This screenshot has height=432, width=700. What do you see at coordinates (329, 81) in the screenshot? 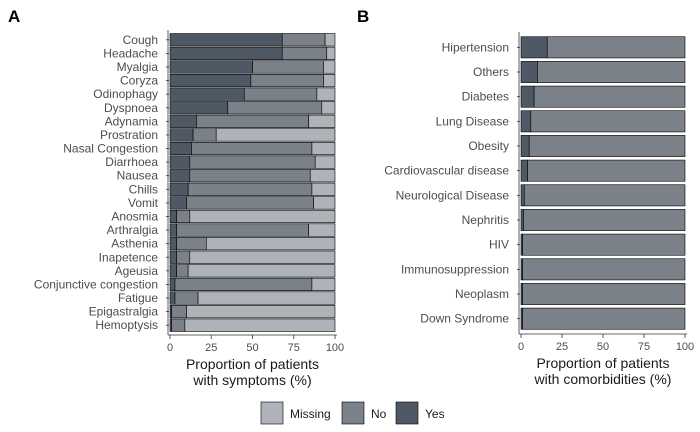
I see `bar-a-3-missing` at bounding box center [329, 81].